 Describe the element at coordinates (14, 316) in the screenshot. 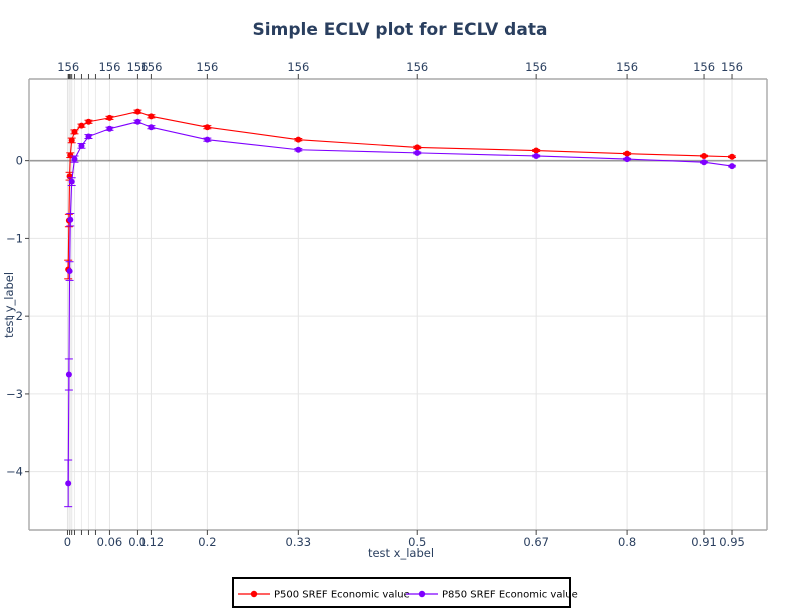

I see `y-tick-label: −2` at that location.